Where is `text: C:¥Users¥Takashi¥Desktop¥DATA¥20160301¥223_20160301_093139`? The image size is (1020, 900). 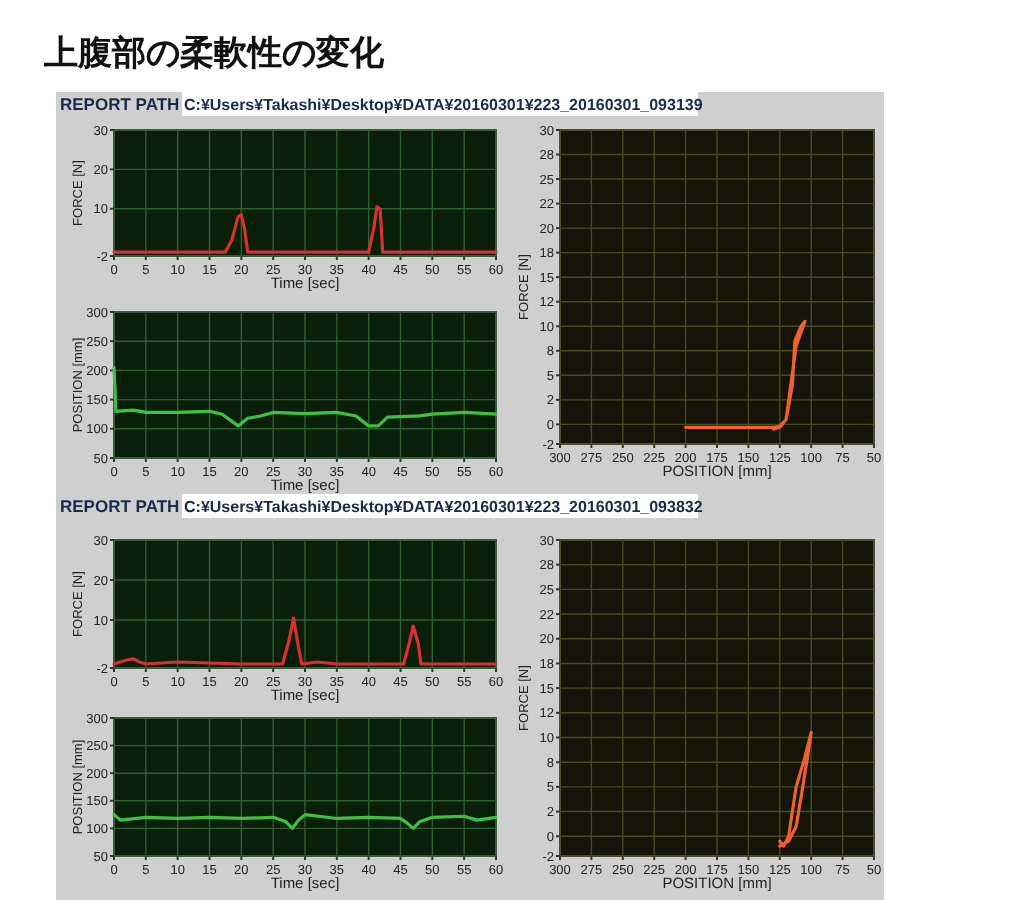
text: C:¥Users¥Takashi¥Desktop¥DATA¥20160301¥223_20160301_093139 is located at coordinates (444, 105).